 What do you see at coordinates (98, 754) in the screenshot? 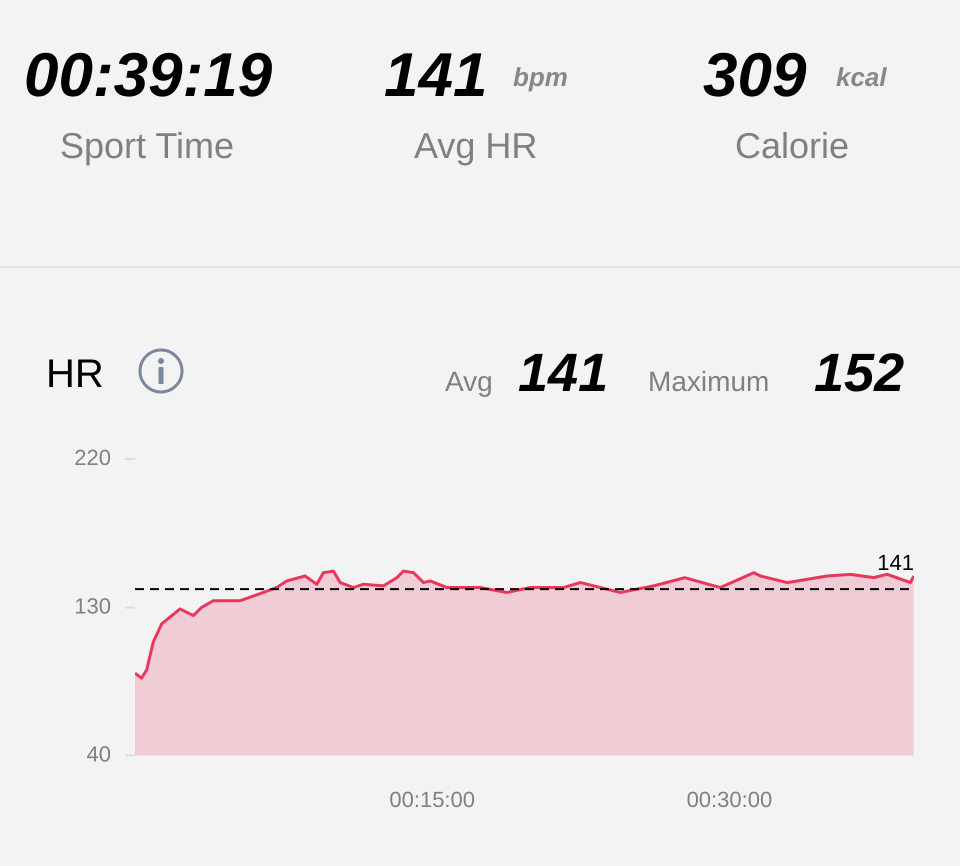
I see `y-tick-label: 40` at bounding box center [98, 754].